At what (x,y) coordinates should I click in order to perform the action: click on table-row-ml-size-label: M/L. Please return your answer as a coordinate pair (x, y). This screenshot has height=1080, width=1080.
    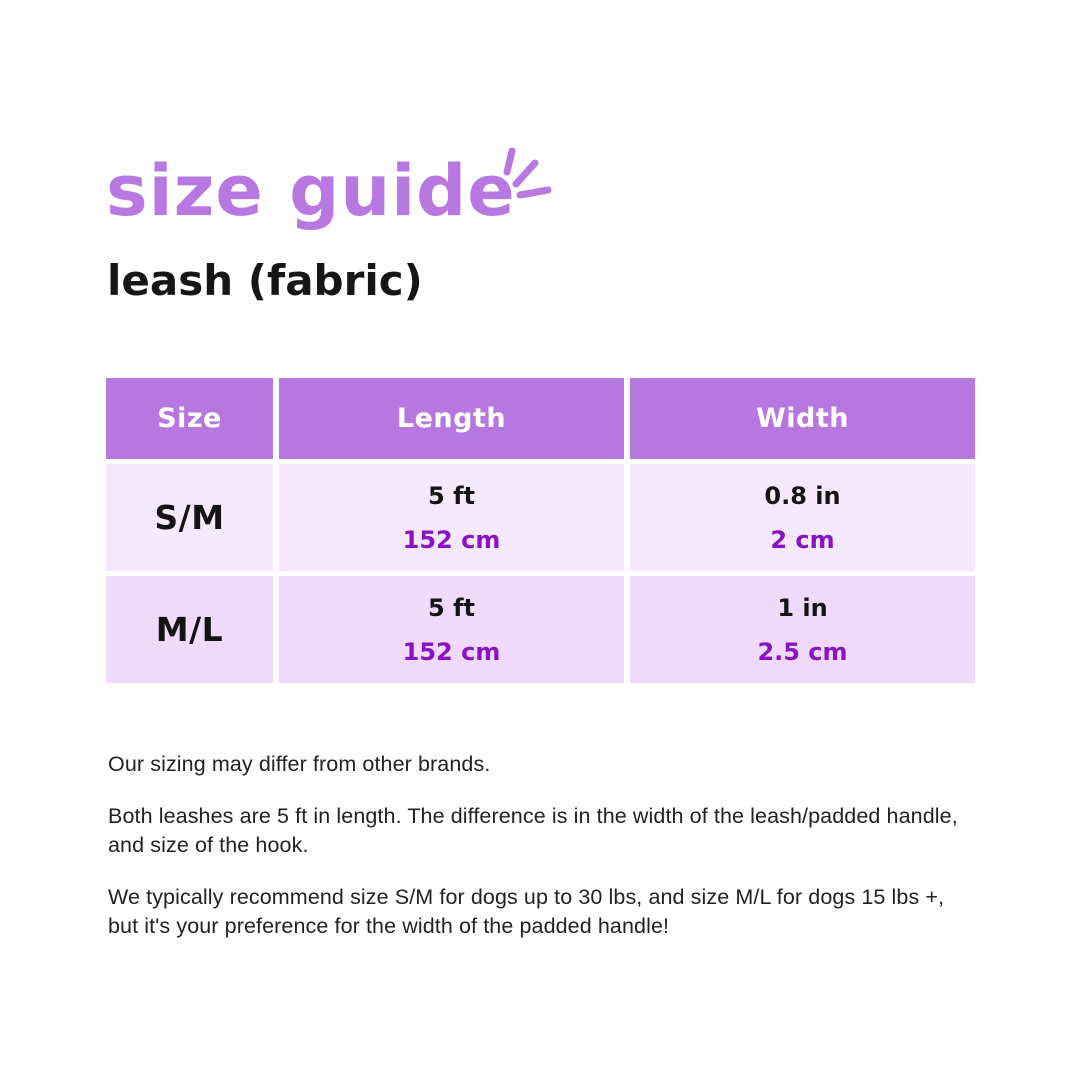
    Looking at the image, I should click on (189, 629).